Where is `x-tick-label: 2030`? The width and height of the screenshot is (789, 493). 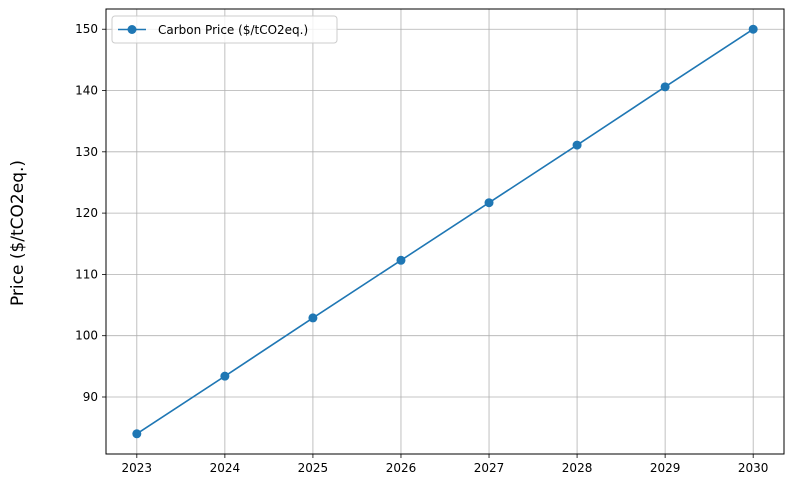 x-tick-label: 2030 is located at coordinates (753, 468).